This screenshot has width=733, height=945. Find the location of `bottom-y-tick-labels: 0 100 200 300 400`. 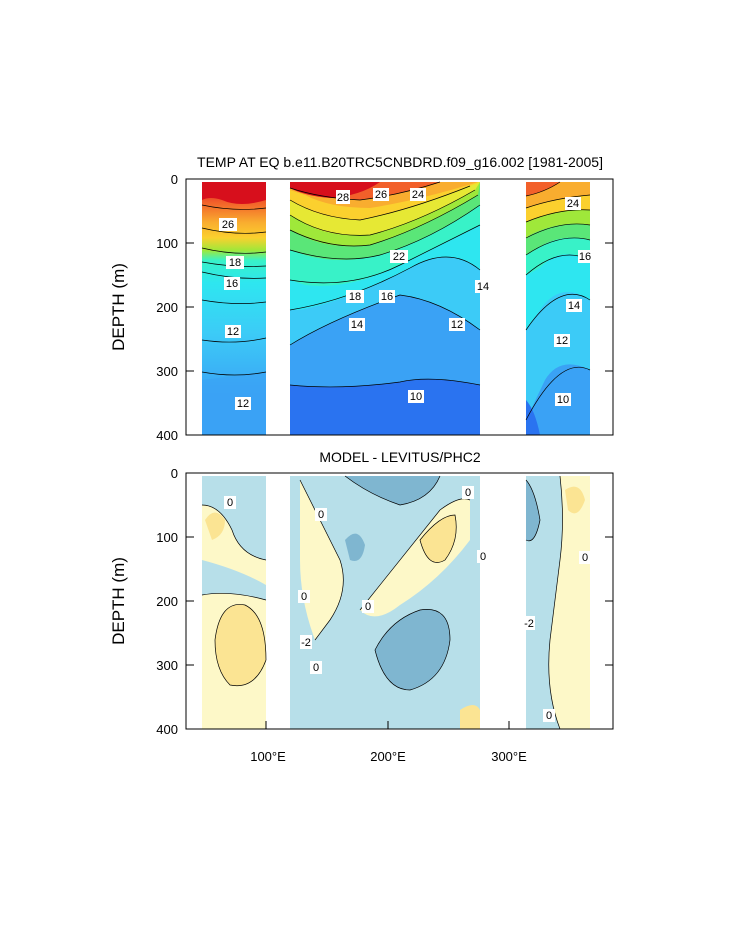

bottom-y-tick-labels: 0 100 200 300 400 is located at coordinates (167, 601).